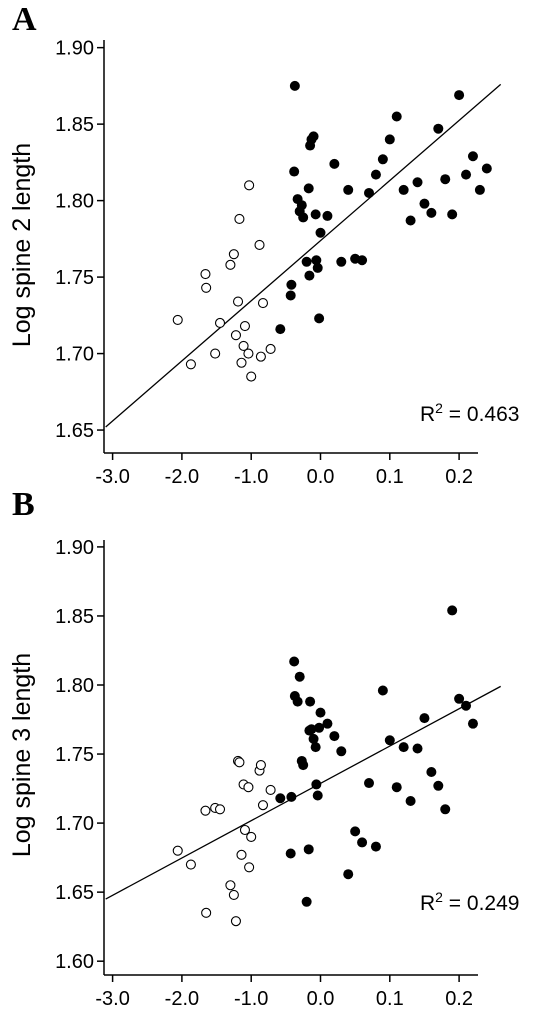 The height and width of the screenshot is (1013, 542). What do you see at coordinates (182, 999) in the screenshot?
I see `panel-b-x-tick-label: -2.0` at bounding box center [182, 999].